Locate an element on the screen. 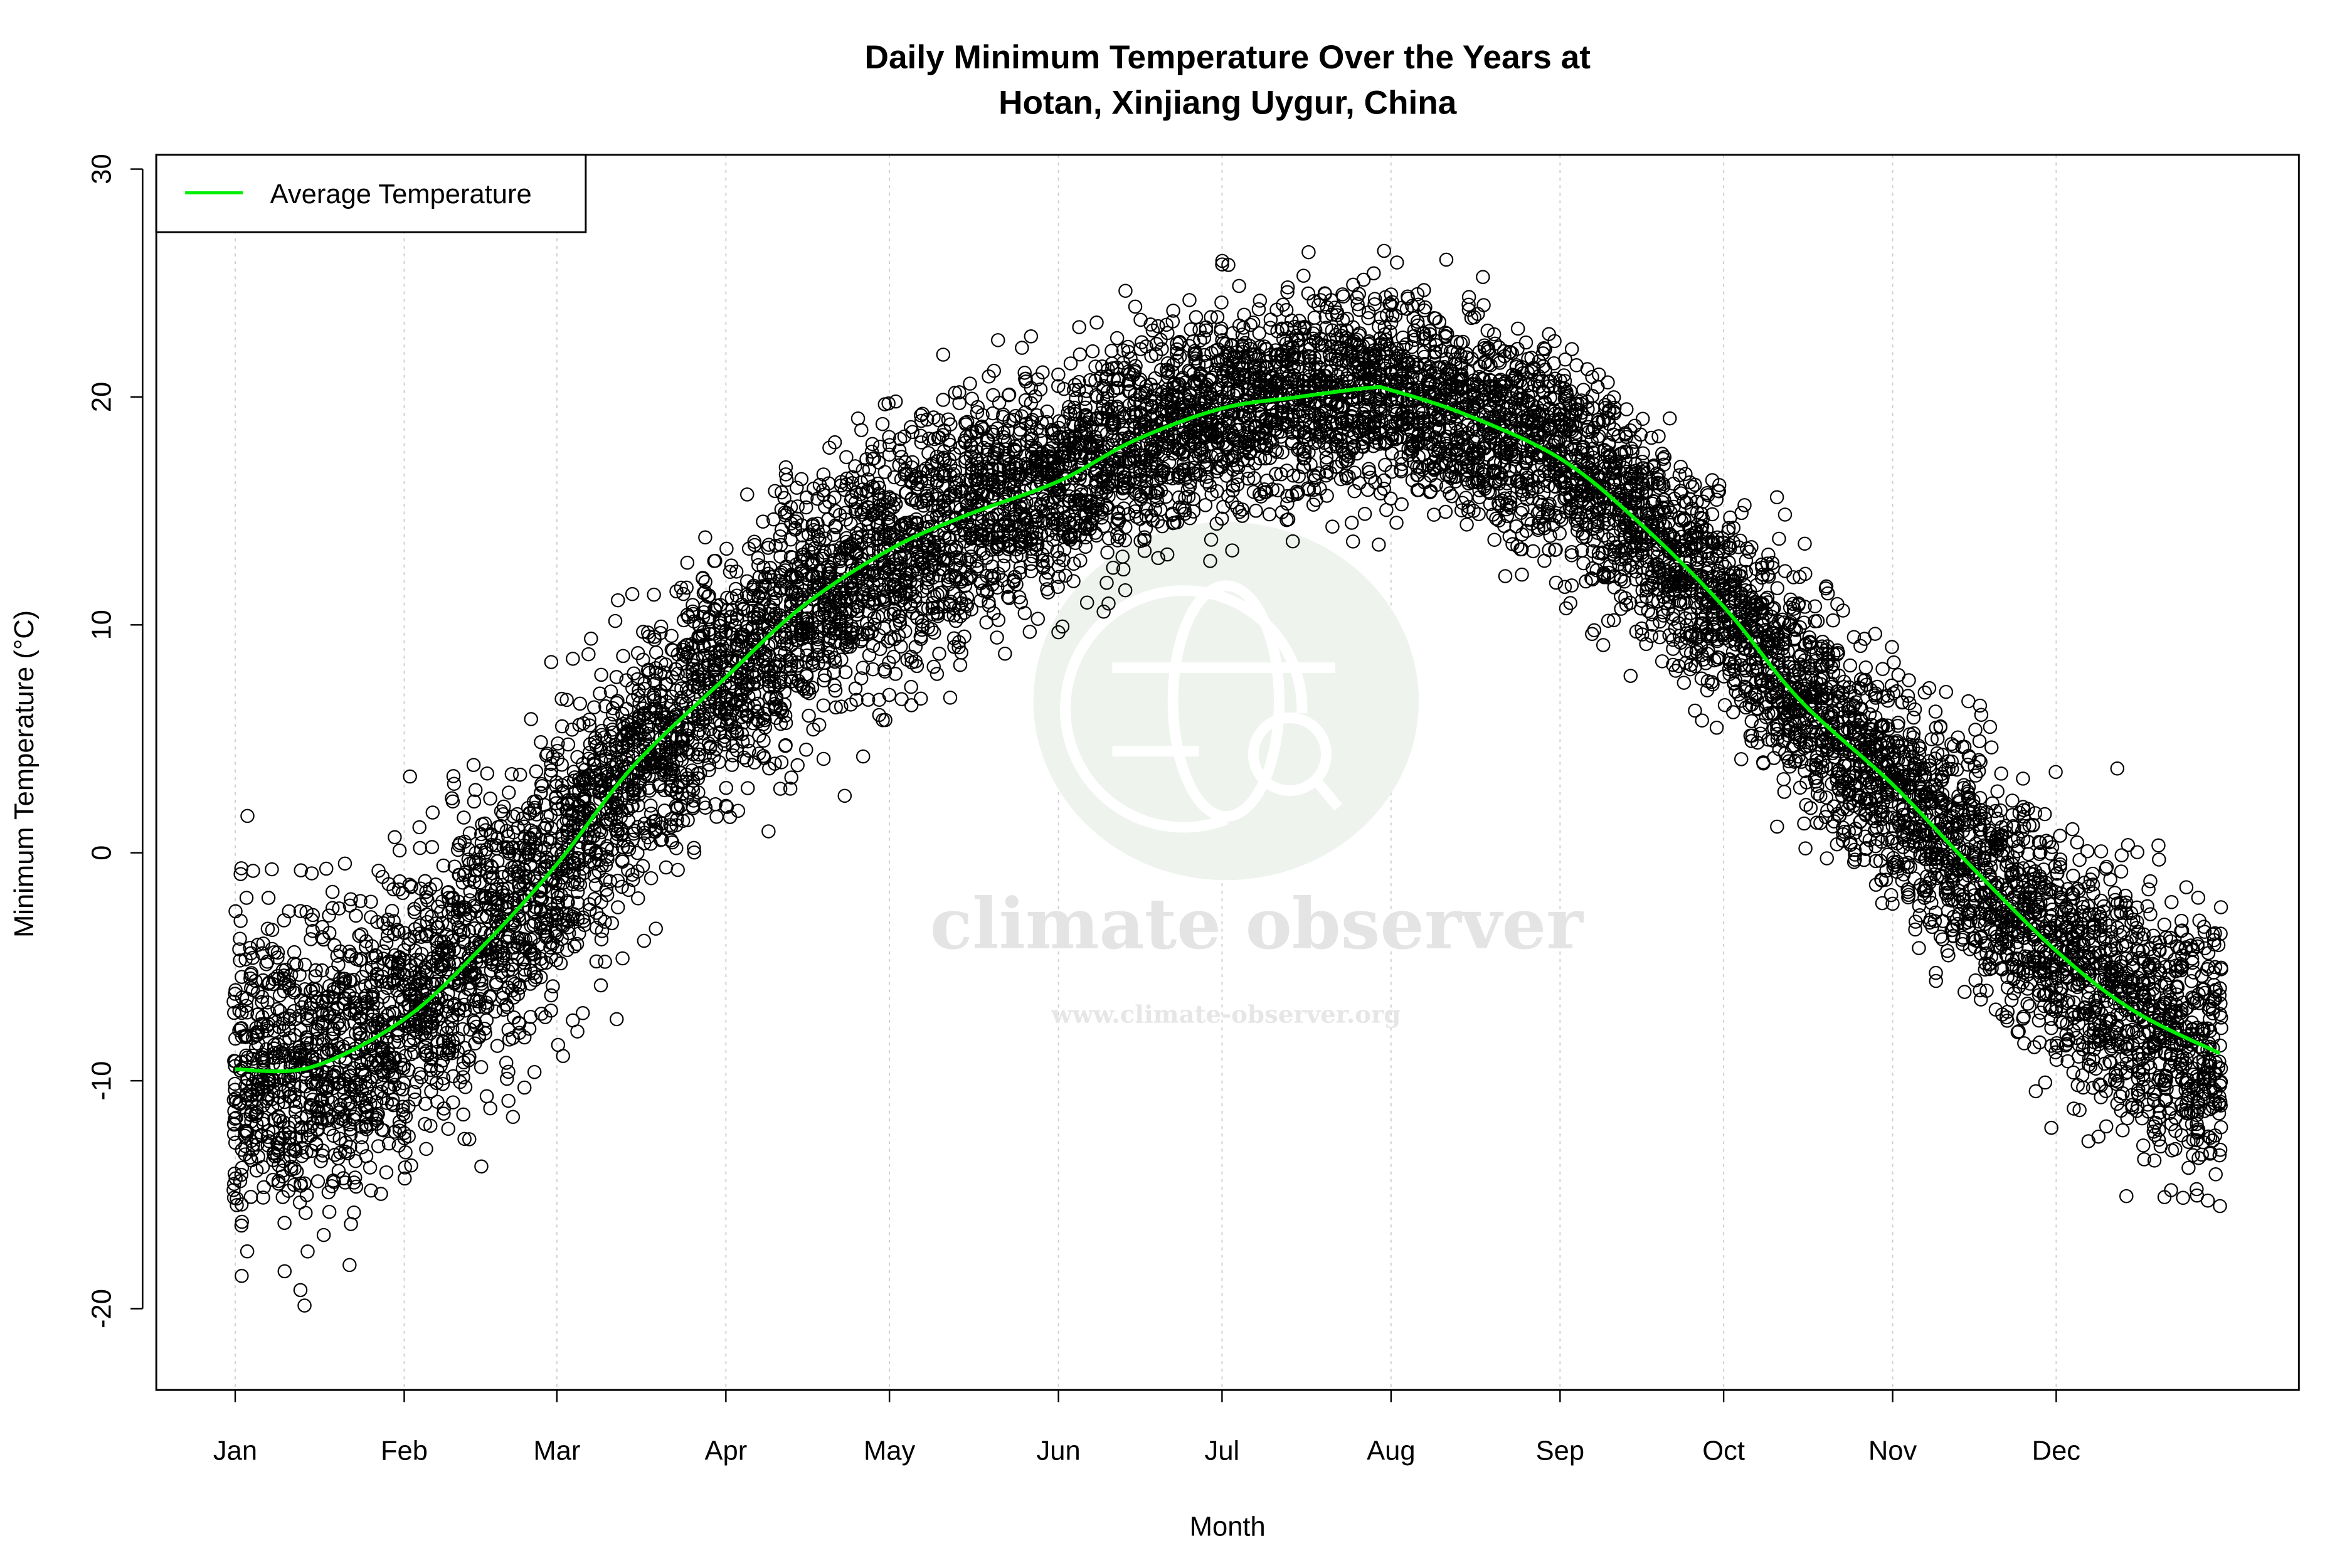  watermark-name: climate observer is located at coordinates (1257, 924).